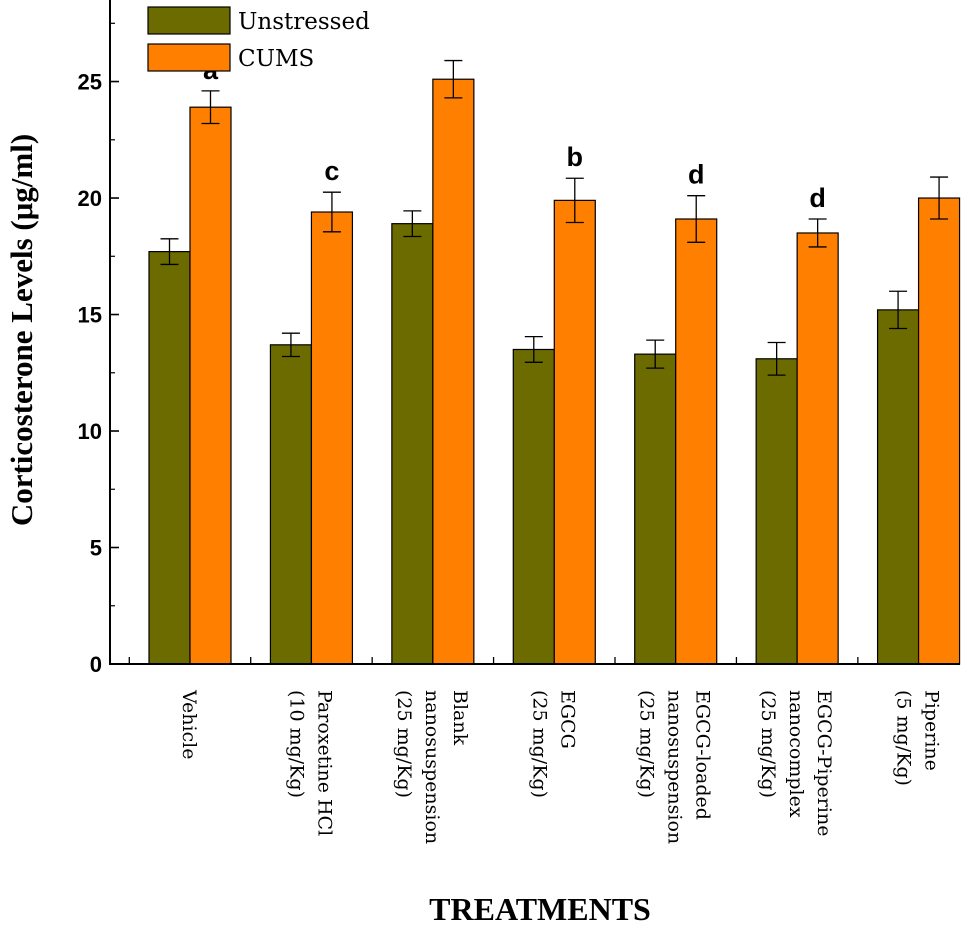  What do you see at coordinates (304, 22) in the screenshot?
I see `legend-label-unstressed: Unstressed` at bounding box center [304, 22].